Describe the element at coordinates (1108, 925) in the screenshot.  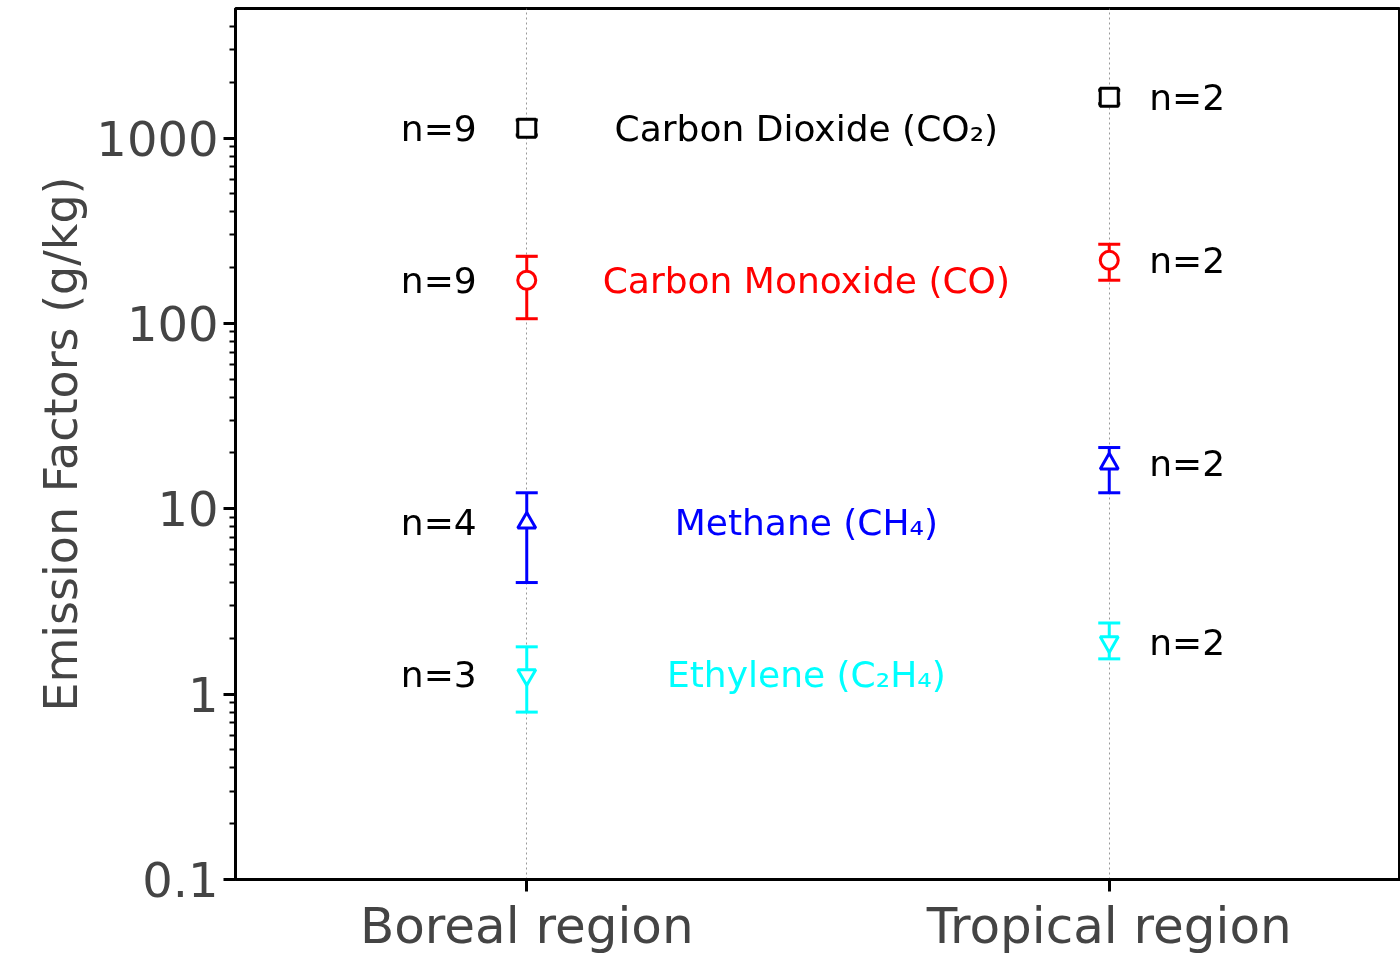
I see `x-tick-label: Tropical region` at that location.